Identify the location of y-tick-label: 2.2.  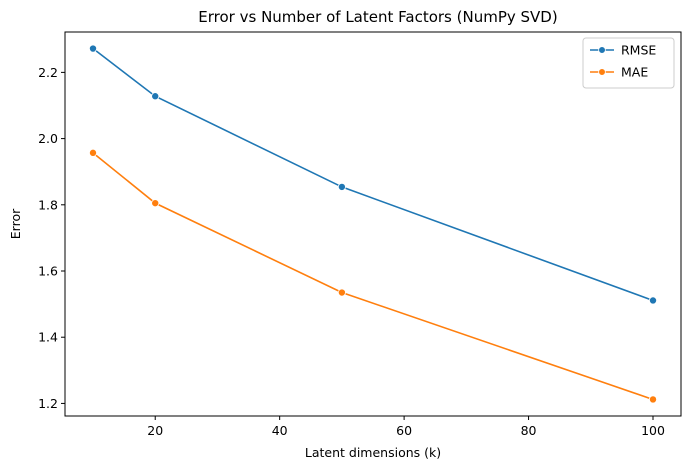
(48, 72).